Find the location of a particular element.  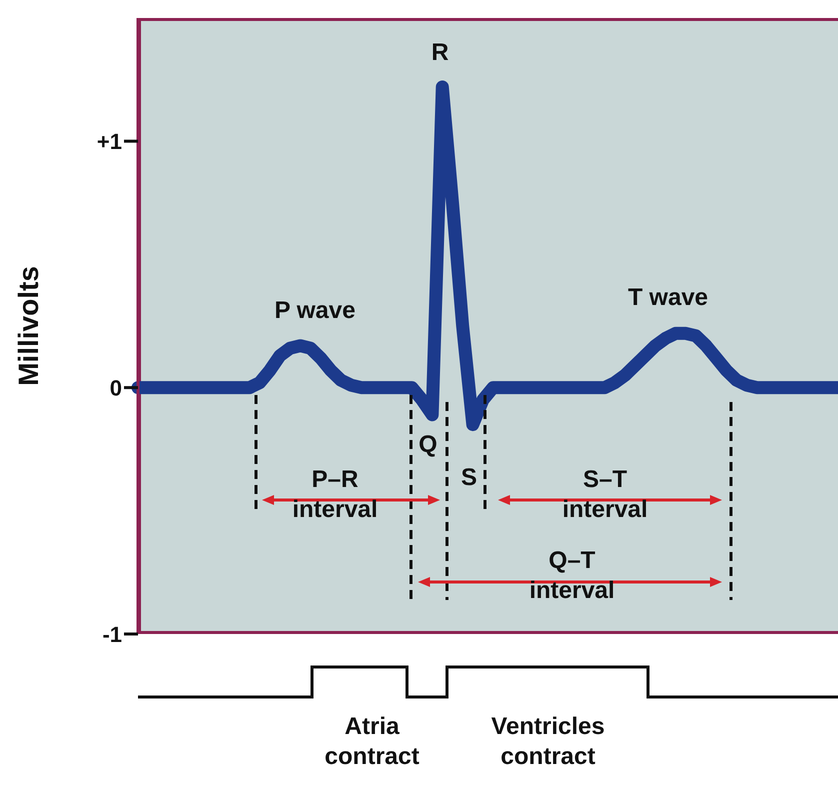

annotation: R is located at coordinates (440, 53).